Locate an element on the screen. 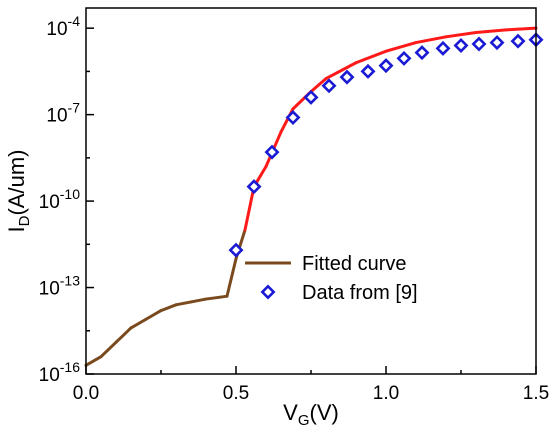 Image resolution: width=550 pixels, height=431 pixels. y-tick-exponent: -16 is located at coordinates (70, 367).